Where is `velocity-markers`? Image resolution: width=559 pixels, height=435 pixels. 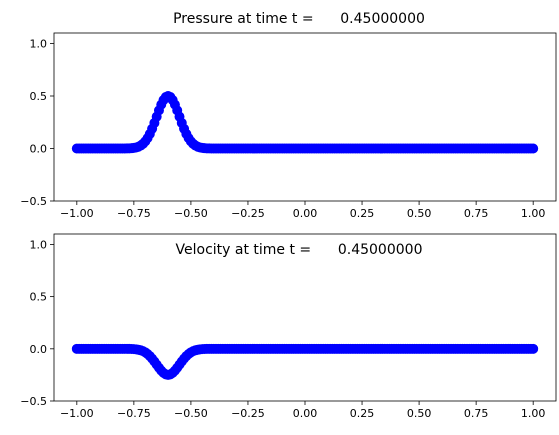 velocity-markers is located at coordinates (305, 361).